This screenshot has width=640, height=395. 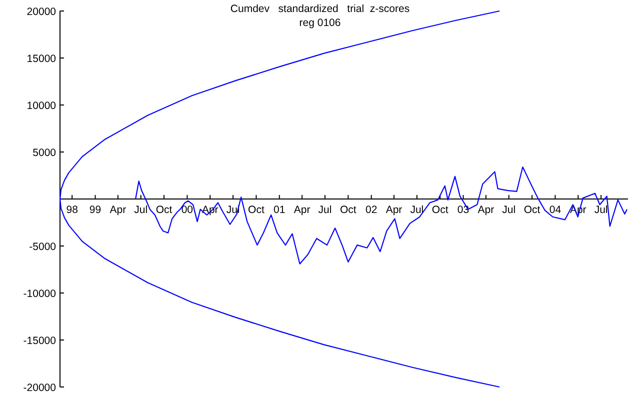 What do you see at coordinates (463, 210) in the screenshot?
I see `x-tick-label: 03` at bounding box center [463, 210].